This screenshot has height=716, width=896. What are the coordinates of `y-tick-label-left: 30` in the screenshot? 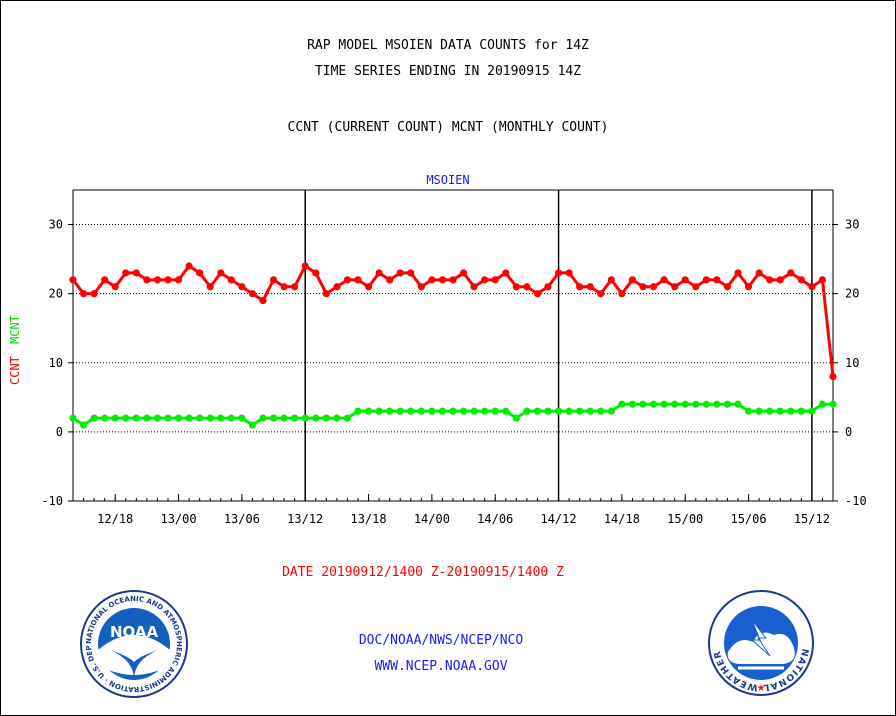 It's located at (56, 225).